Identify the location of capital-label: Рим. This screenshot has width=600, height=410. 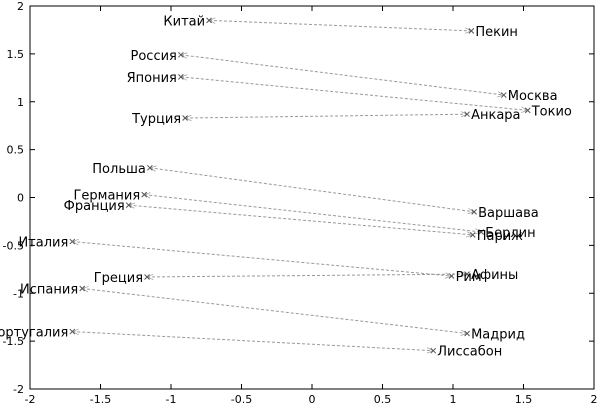
(469, 277).